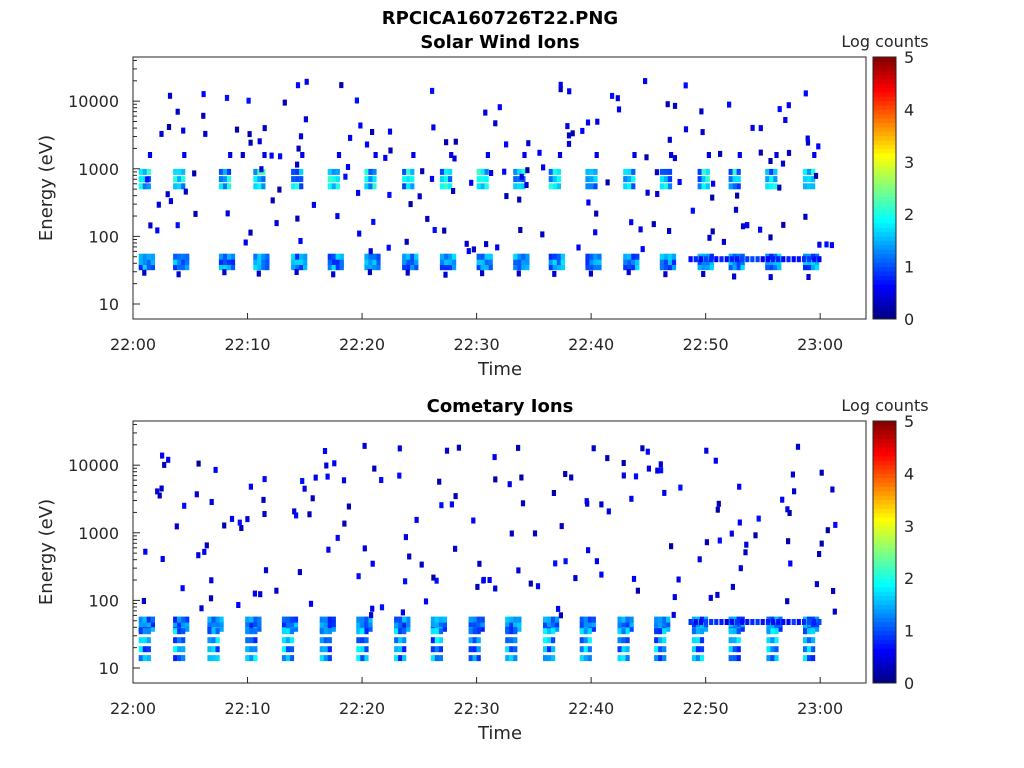  Describe the element at coordinates (884, 188) in the screenshot. I see `colorbar-frame` at that location.